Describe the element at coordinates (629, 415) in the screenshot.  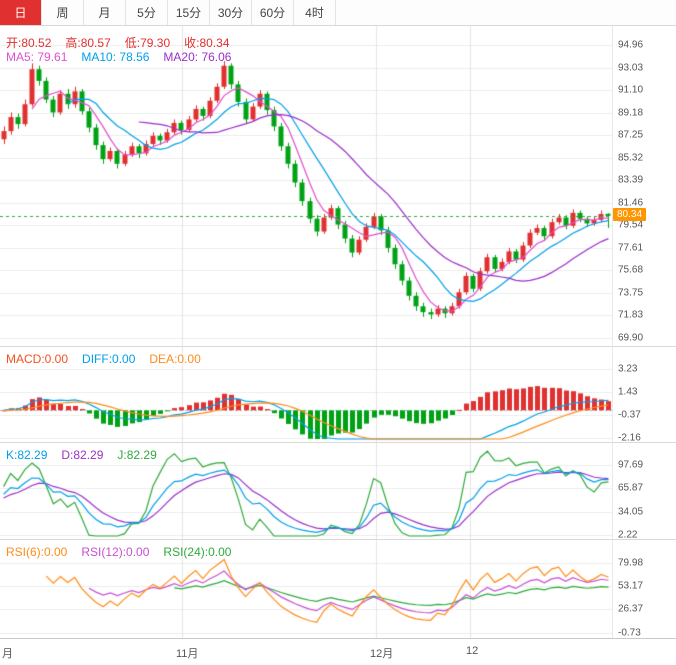
I see `y-tick-label: -0.37` at that location.